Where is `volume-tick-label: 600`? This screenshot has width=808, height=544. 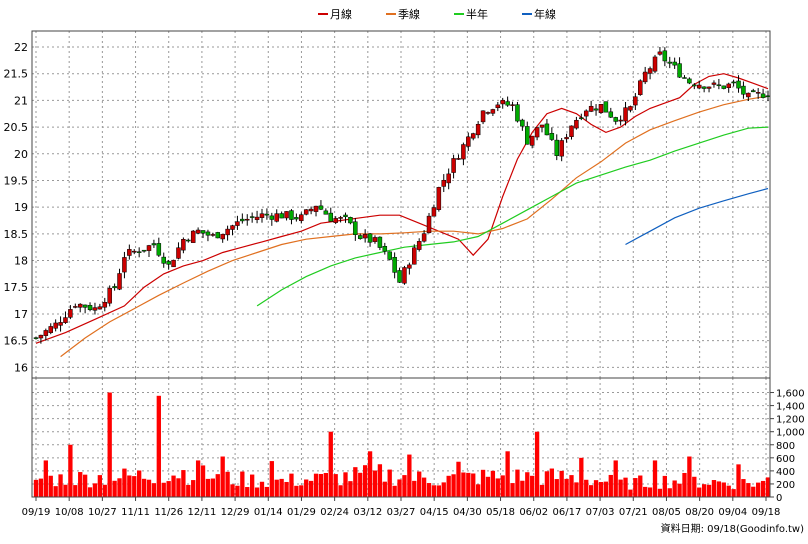
volume-tick-label: 600 is located at coordinates (785, 459).